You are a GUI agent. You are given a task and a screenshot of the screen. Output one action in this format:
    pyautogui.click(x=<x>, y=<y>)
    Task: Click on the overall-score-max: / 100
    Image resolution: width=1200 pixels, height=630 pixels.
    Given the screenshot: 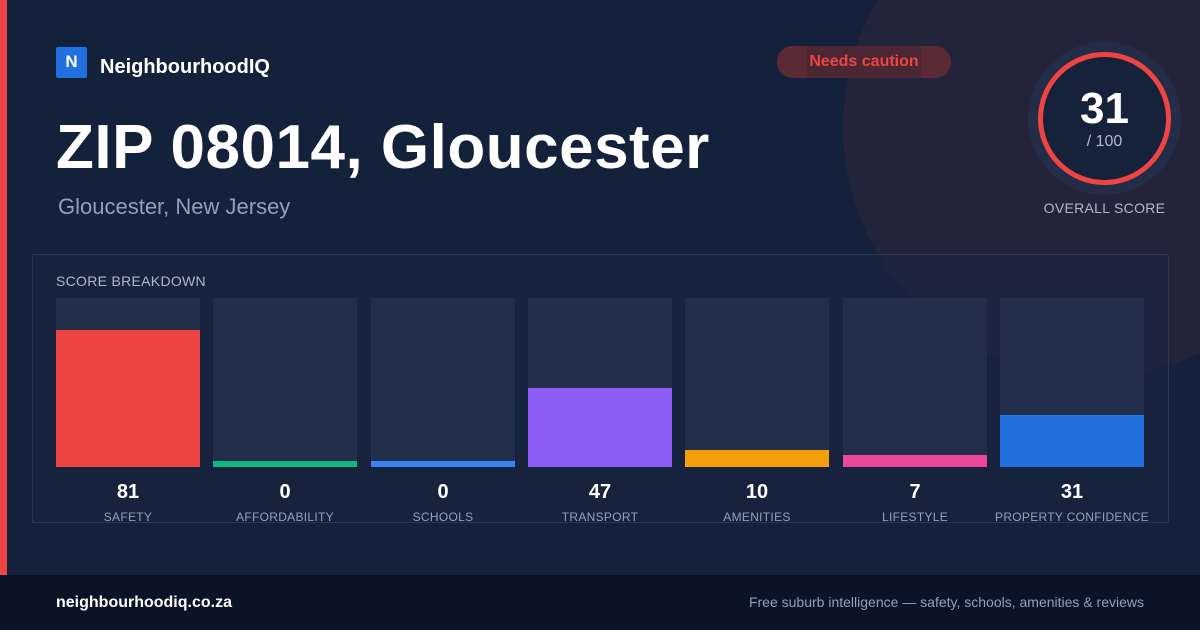 What is the action you would take?
    pyautogui.click(x=1104, y=141)
    